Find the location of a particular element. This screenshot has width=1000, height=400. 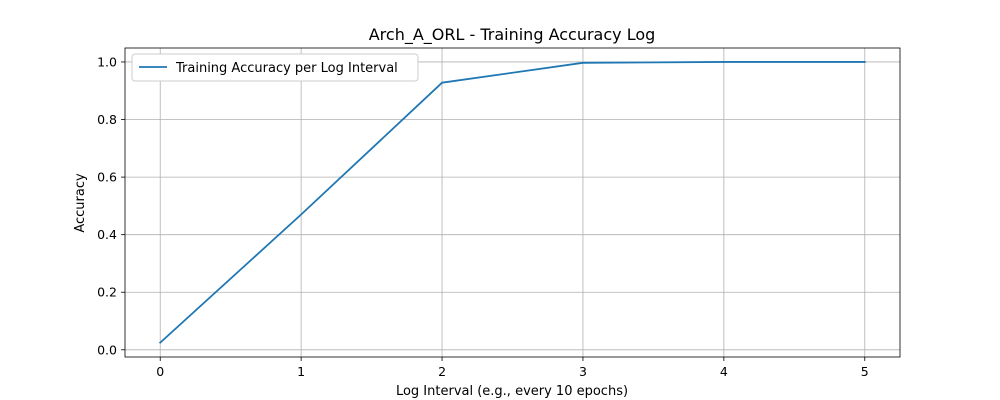

x-tick-label: 0 is located at coordinates (160, 371).